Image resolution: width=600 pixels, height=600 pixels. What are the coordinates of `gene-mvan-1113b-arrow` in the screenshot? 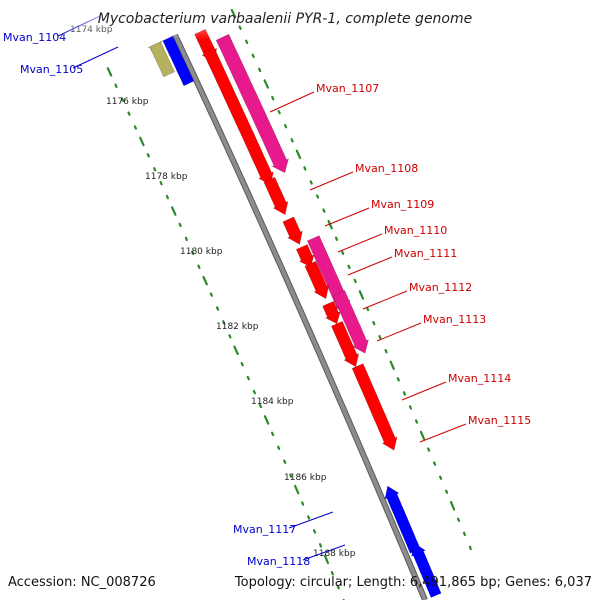 It's located at (350, 322).